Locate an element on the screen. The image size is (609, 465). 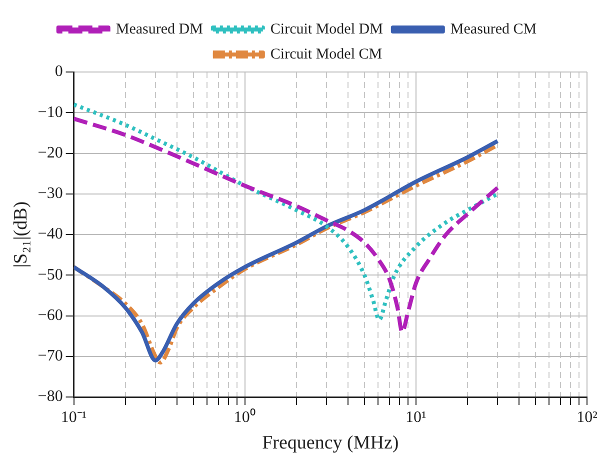
y-tick-label: −60 is located at coordinates (50, 315).